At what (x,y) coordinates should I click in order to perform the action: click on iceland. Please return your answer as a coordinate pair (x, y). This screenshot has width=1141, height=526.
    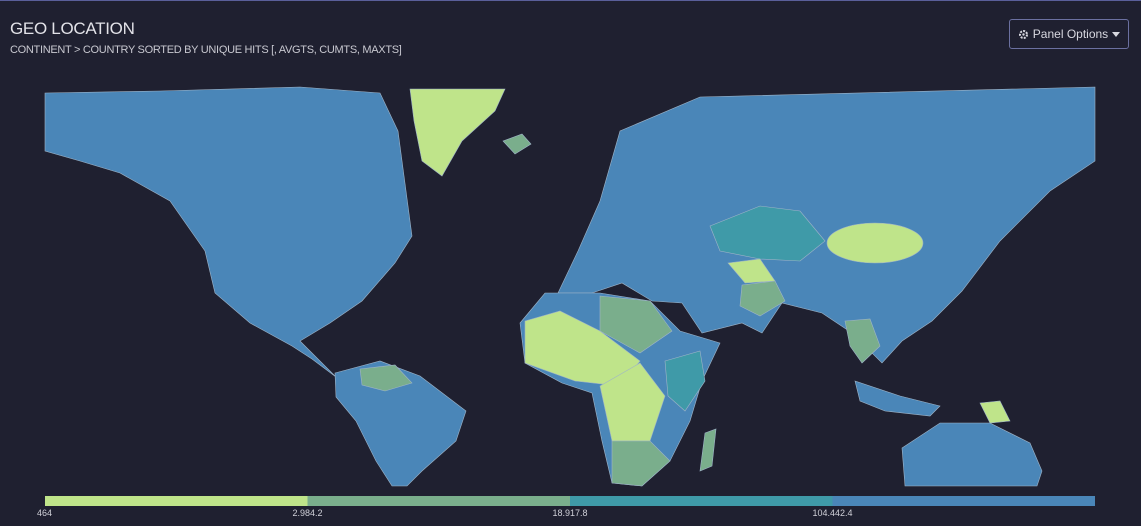
    Looking at the image, I should click on (517, 144).